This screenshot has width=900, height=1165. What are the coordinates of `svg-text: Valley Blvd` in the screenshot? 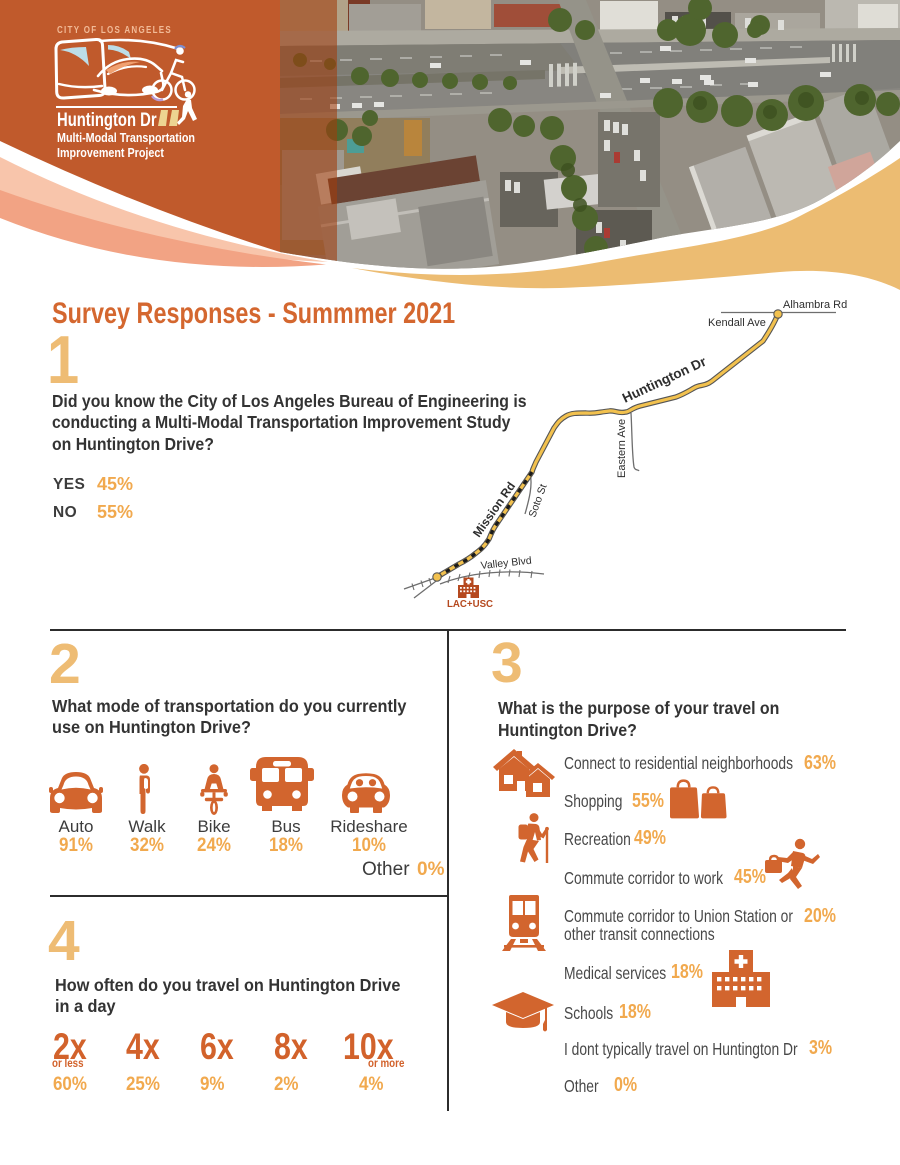 It's located at (506, 563).